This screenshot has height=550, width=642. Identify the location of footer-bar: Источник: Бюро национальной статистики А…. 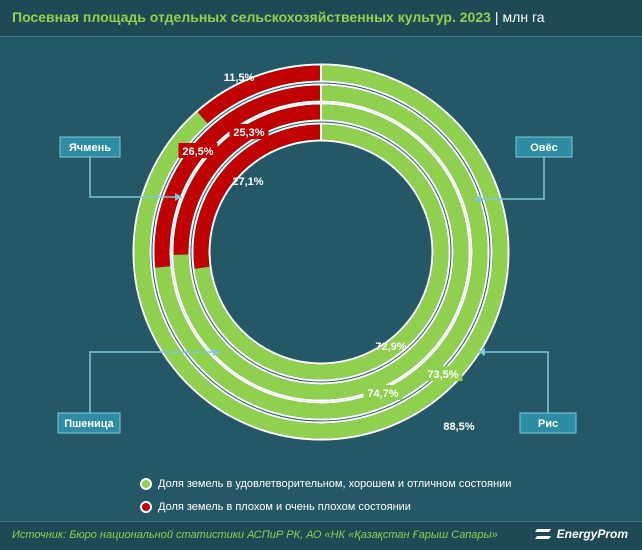
(321, 535).